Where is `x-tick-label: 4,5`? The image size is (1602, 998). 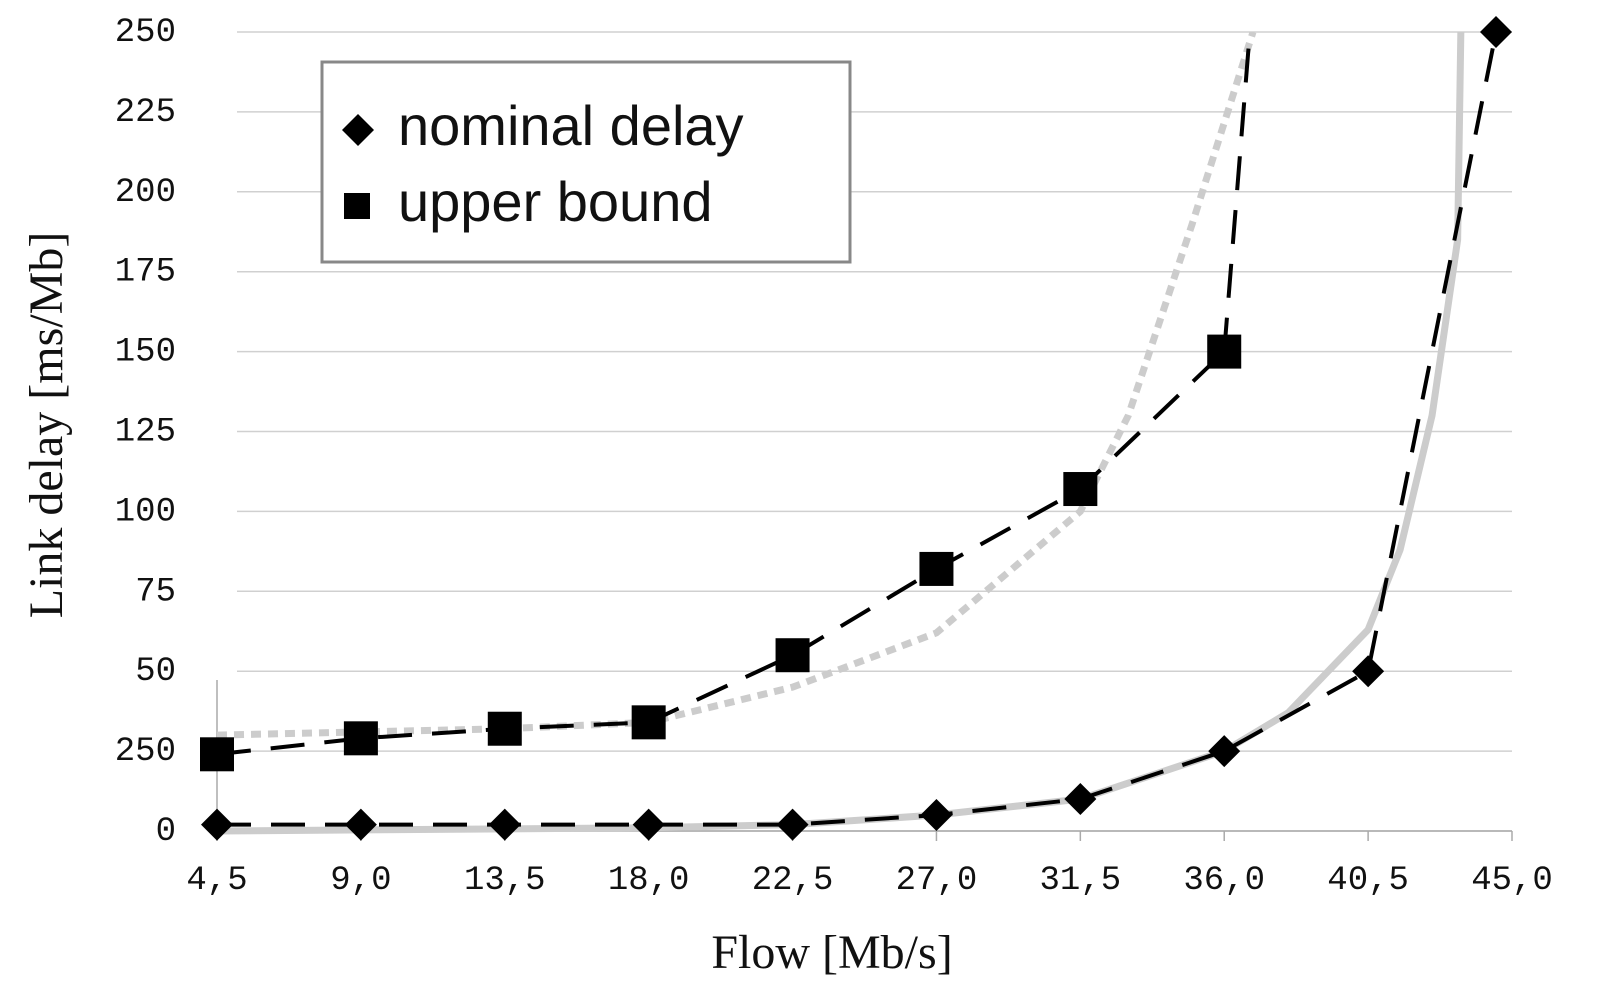
x-tick-label: 4,5 is located at coordinates (216, 881).